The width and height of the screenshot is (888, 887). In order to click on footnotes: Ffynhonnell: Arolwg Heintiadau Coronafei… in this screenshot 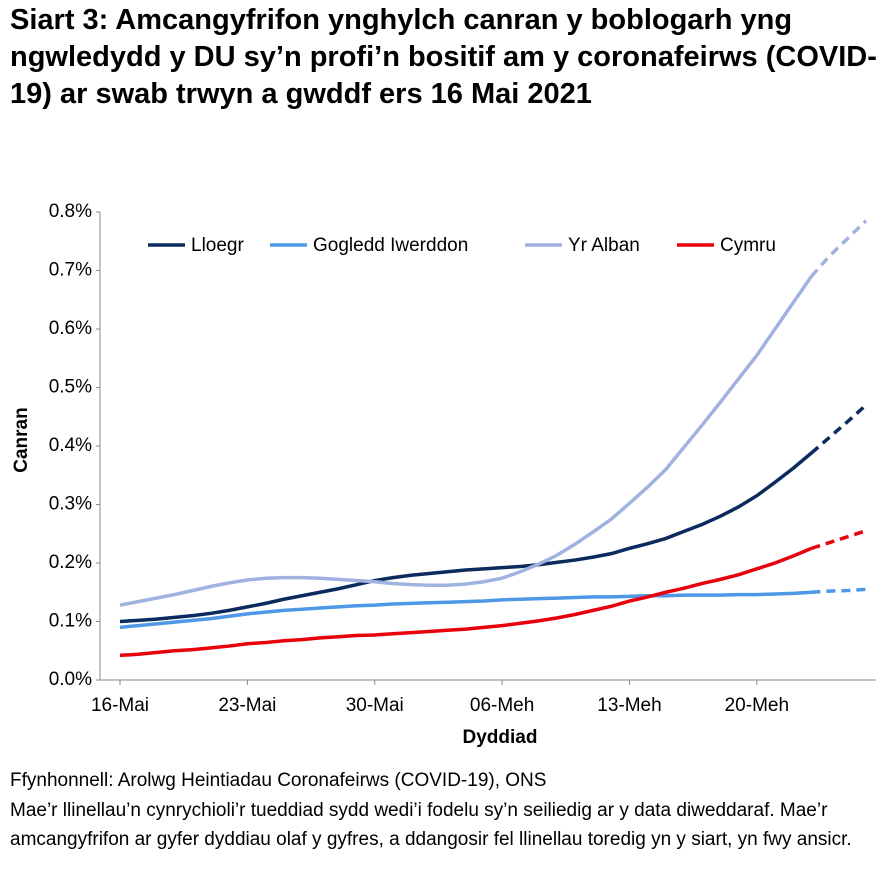, I will do `click(445, 810)`.